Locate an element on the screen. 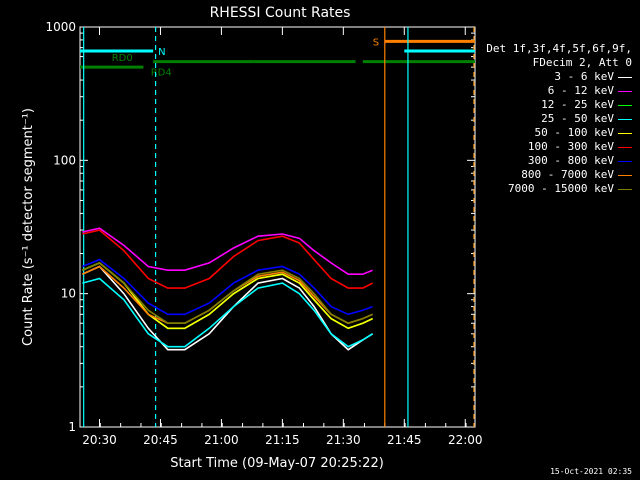 The width and height of the screenshot is (640, 480). legend-entry: 50 - 100 keV is located at coordinates (552, 133).